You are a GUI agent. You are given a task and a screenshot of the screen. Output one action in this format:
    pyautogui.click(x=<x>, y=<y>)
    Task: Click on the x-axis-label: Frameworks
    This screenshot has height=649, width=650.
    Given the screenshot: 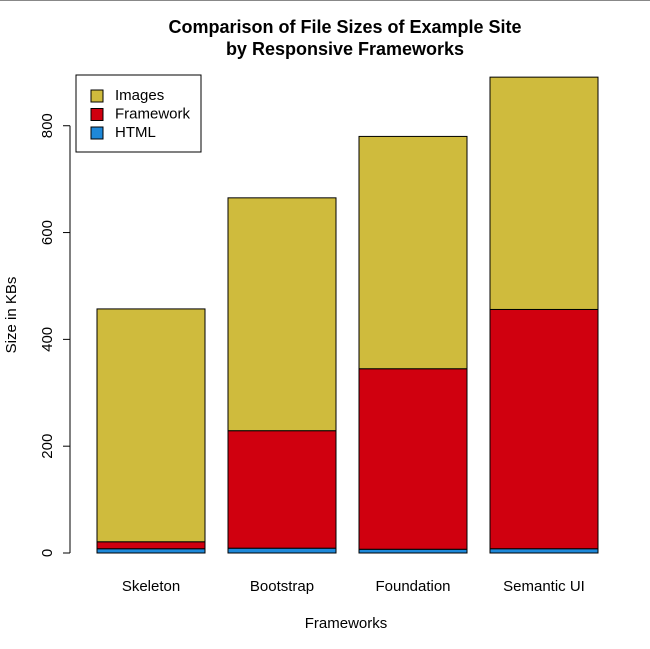 What is the action you would take?
    pyautogui.click(x=346, y=623)
    